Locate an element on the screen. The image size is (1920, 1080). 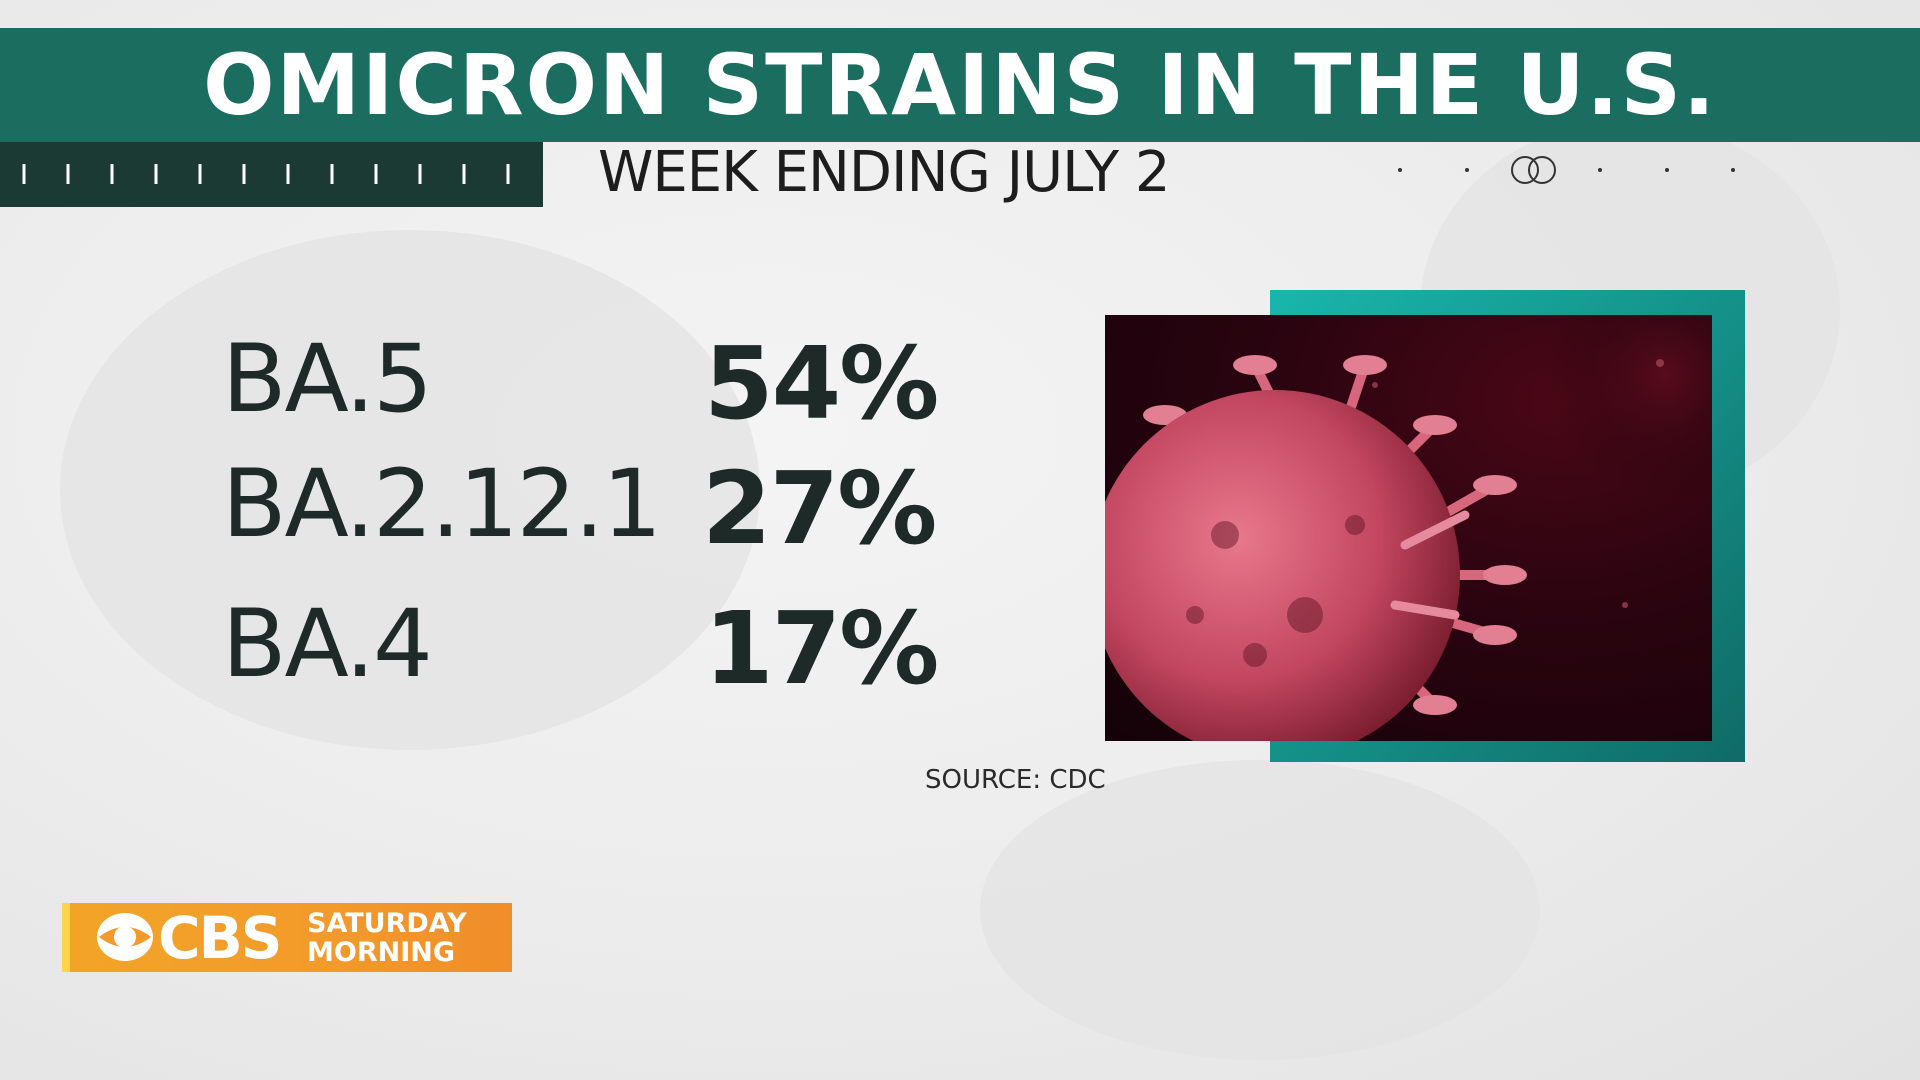
strain-name: BA.4 is located at coordinates (327, 644).